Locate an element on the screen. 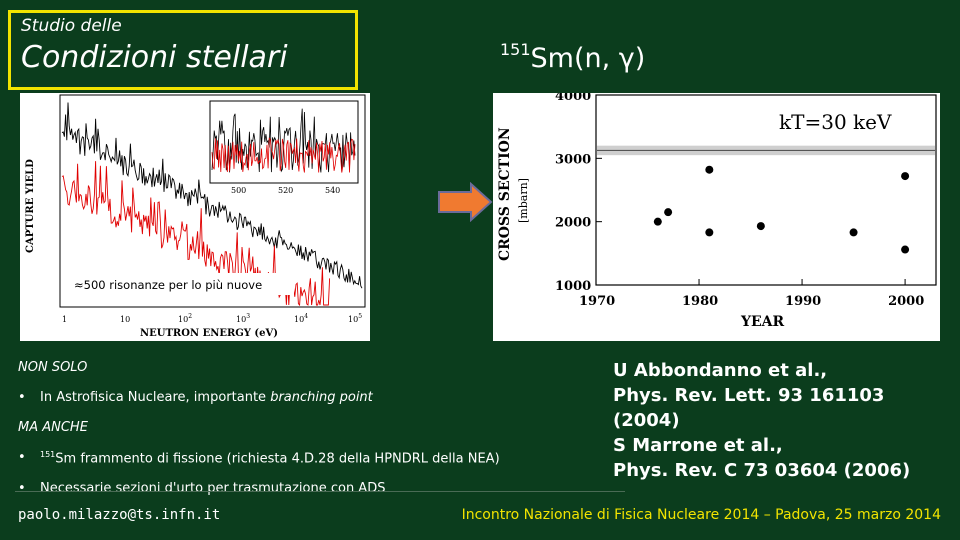 Image resolution: width=960 pixels, height=540 pixels. footer-divider is located at coordinates (320, 491).